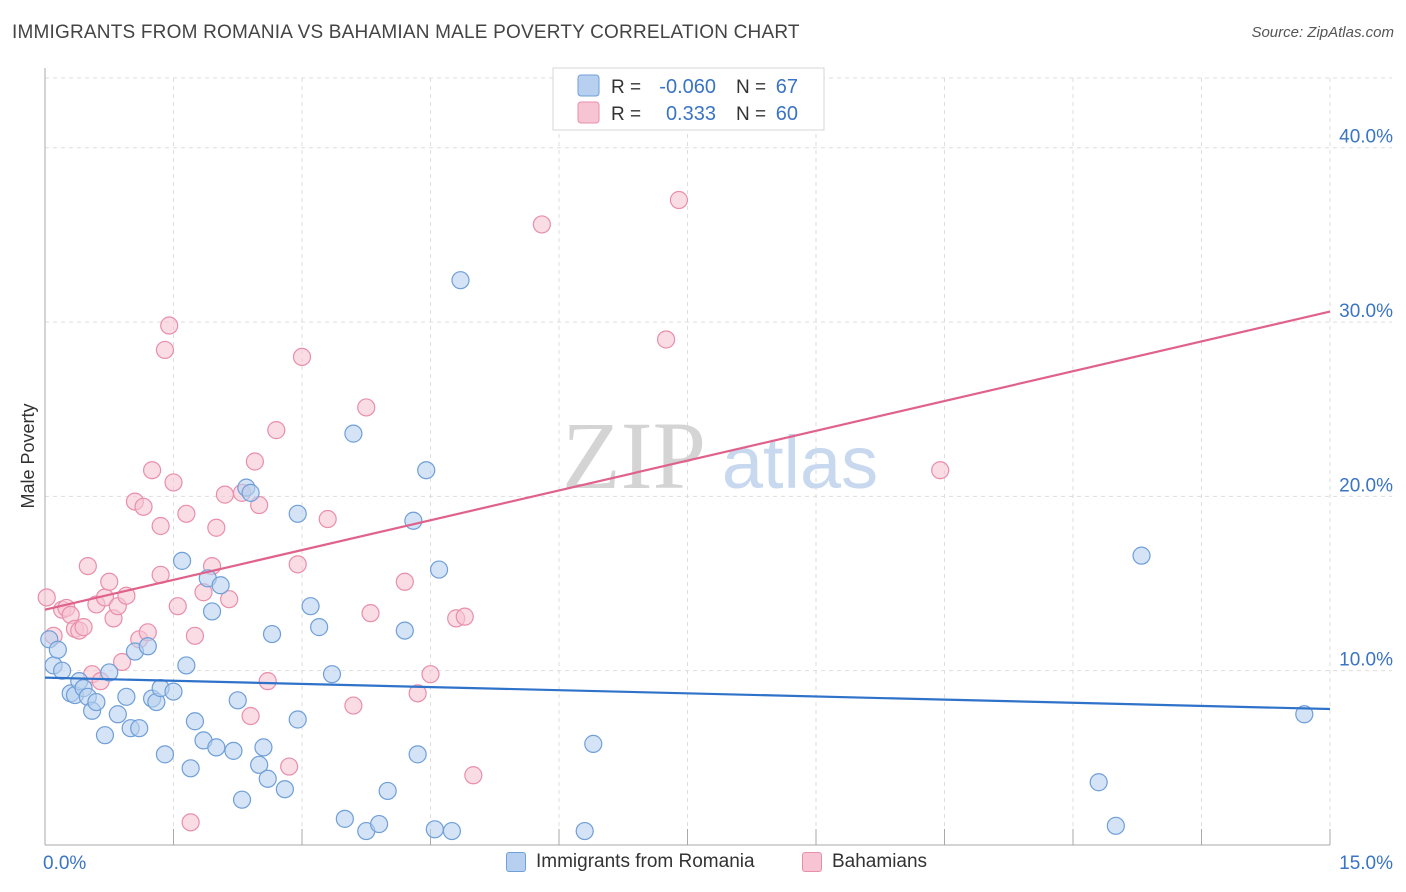 The height and width of the screenshot is (892, 1406). Describe the element at coordinates (751, 87) in the screenshot. I see `legend-n-label-1: N =` at that location.